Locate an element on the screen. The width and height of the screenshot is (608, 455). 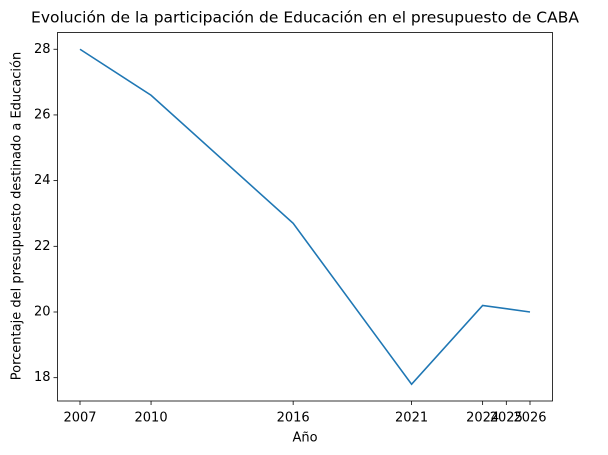
y-tick-label: 26 is located at coordinates (42, 114).